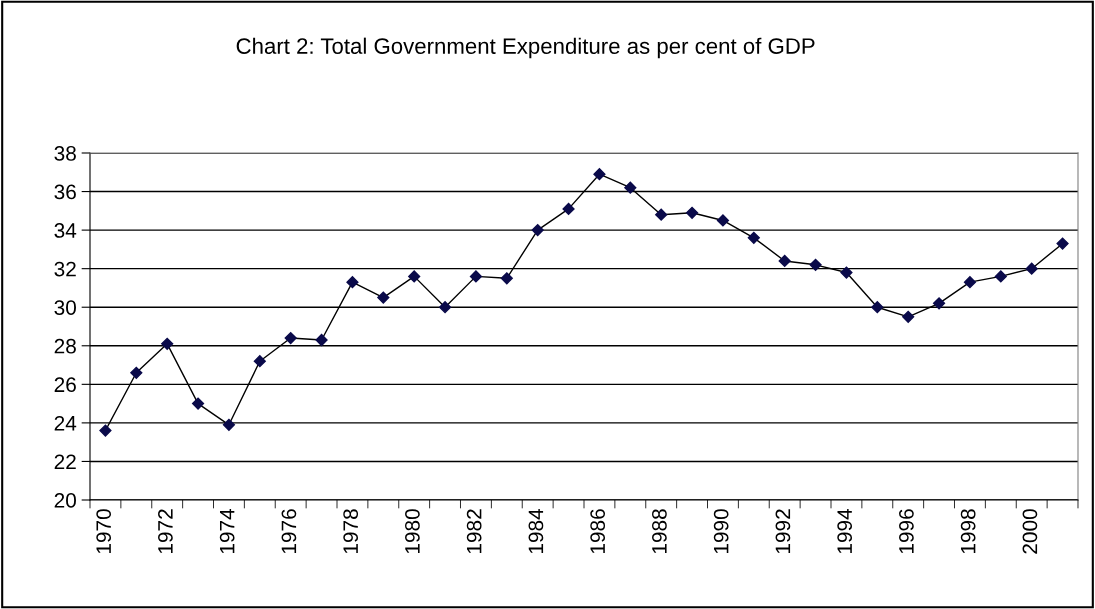  Describe the element at coordinates (104, 531) in the screenshot. I see `x-tick-label: 1970` at that location.